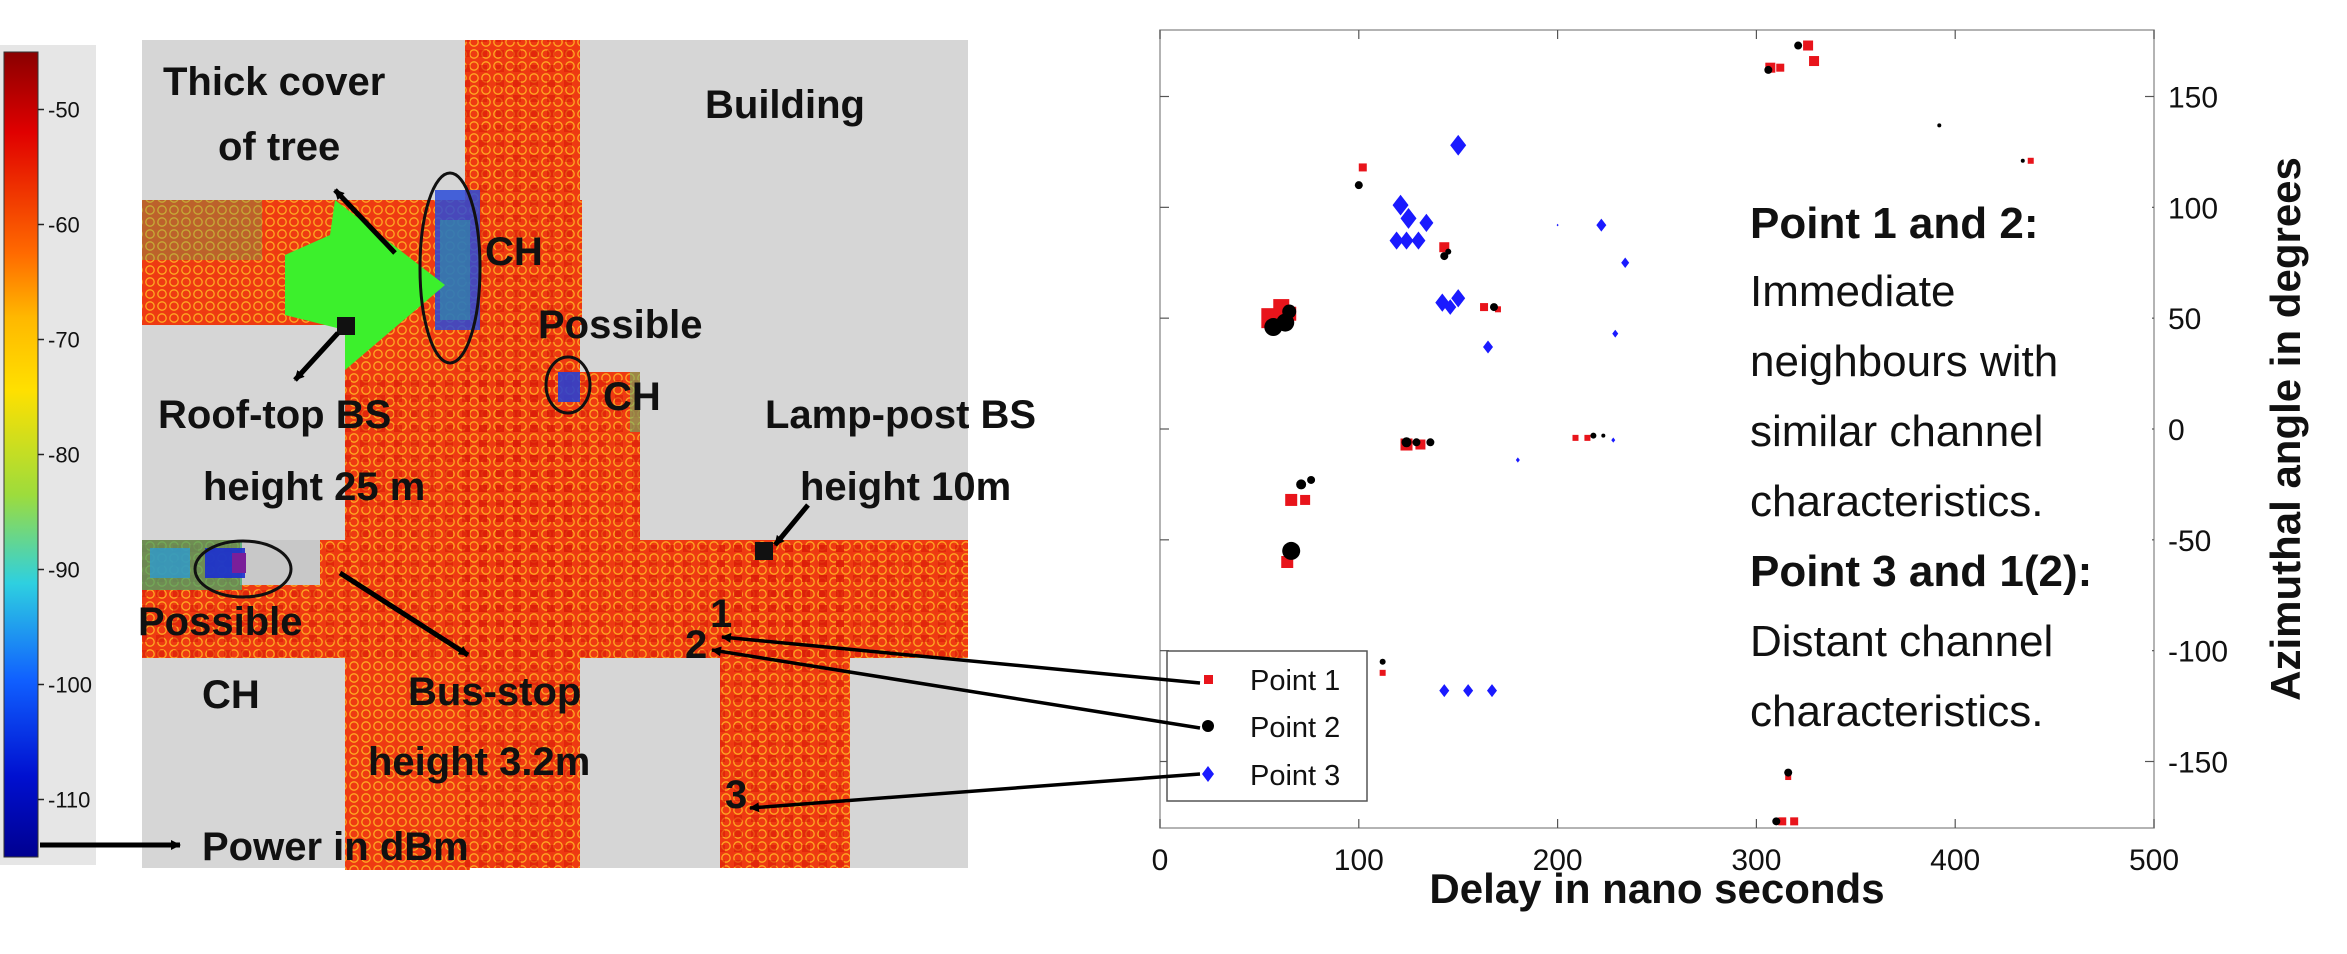 The width and height of the screenshot is (2347, 954). I want to click on annotation-line-4: similar channel, so click(1896, 431).